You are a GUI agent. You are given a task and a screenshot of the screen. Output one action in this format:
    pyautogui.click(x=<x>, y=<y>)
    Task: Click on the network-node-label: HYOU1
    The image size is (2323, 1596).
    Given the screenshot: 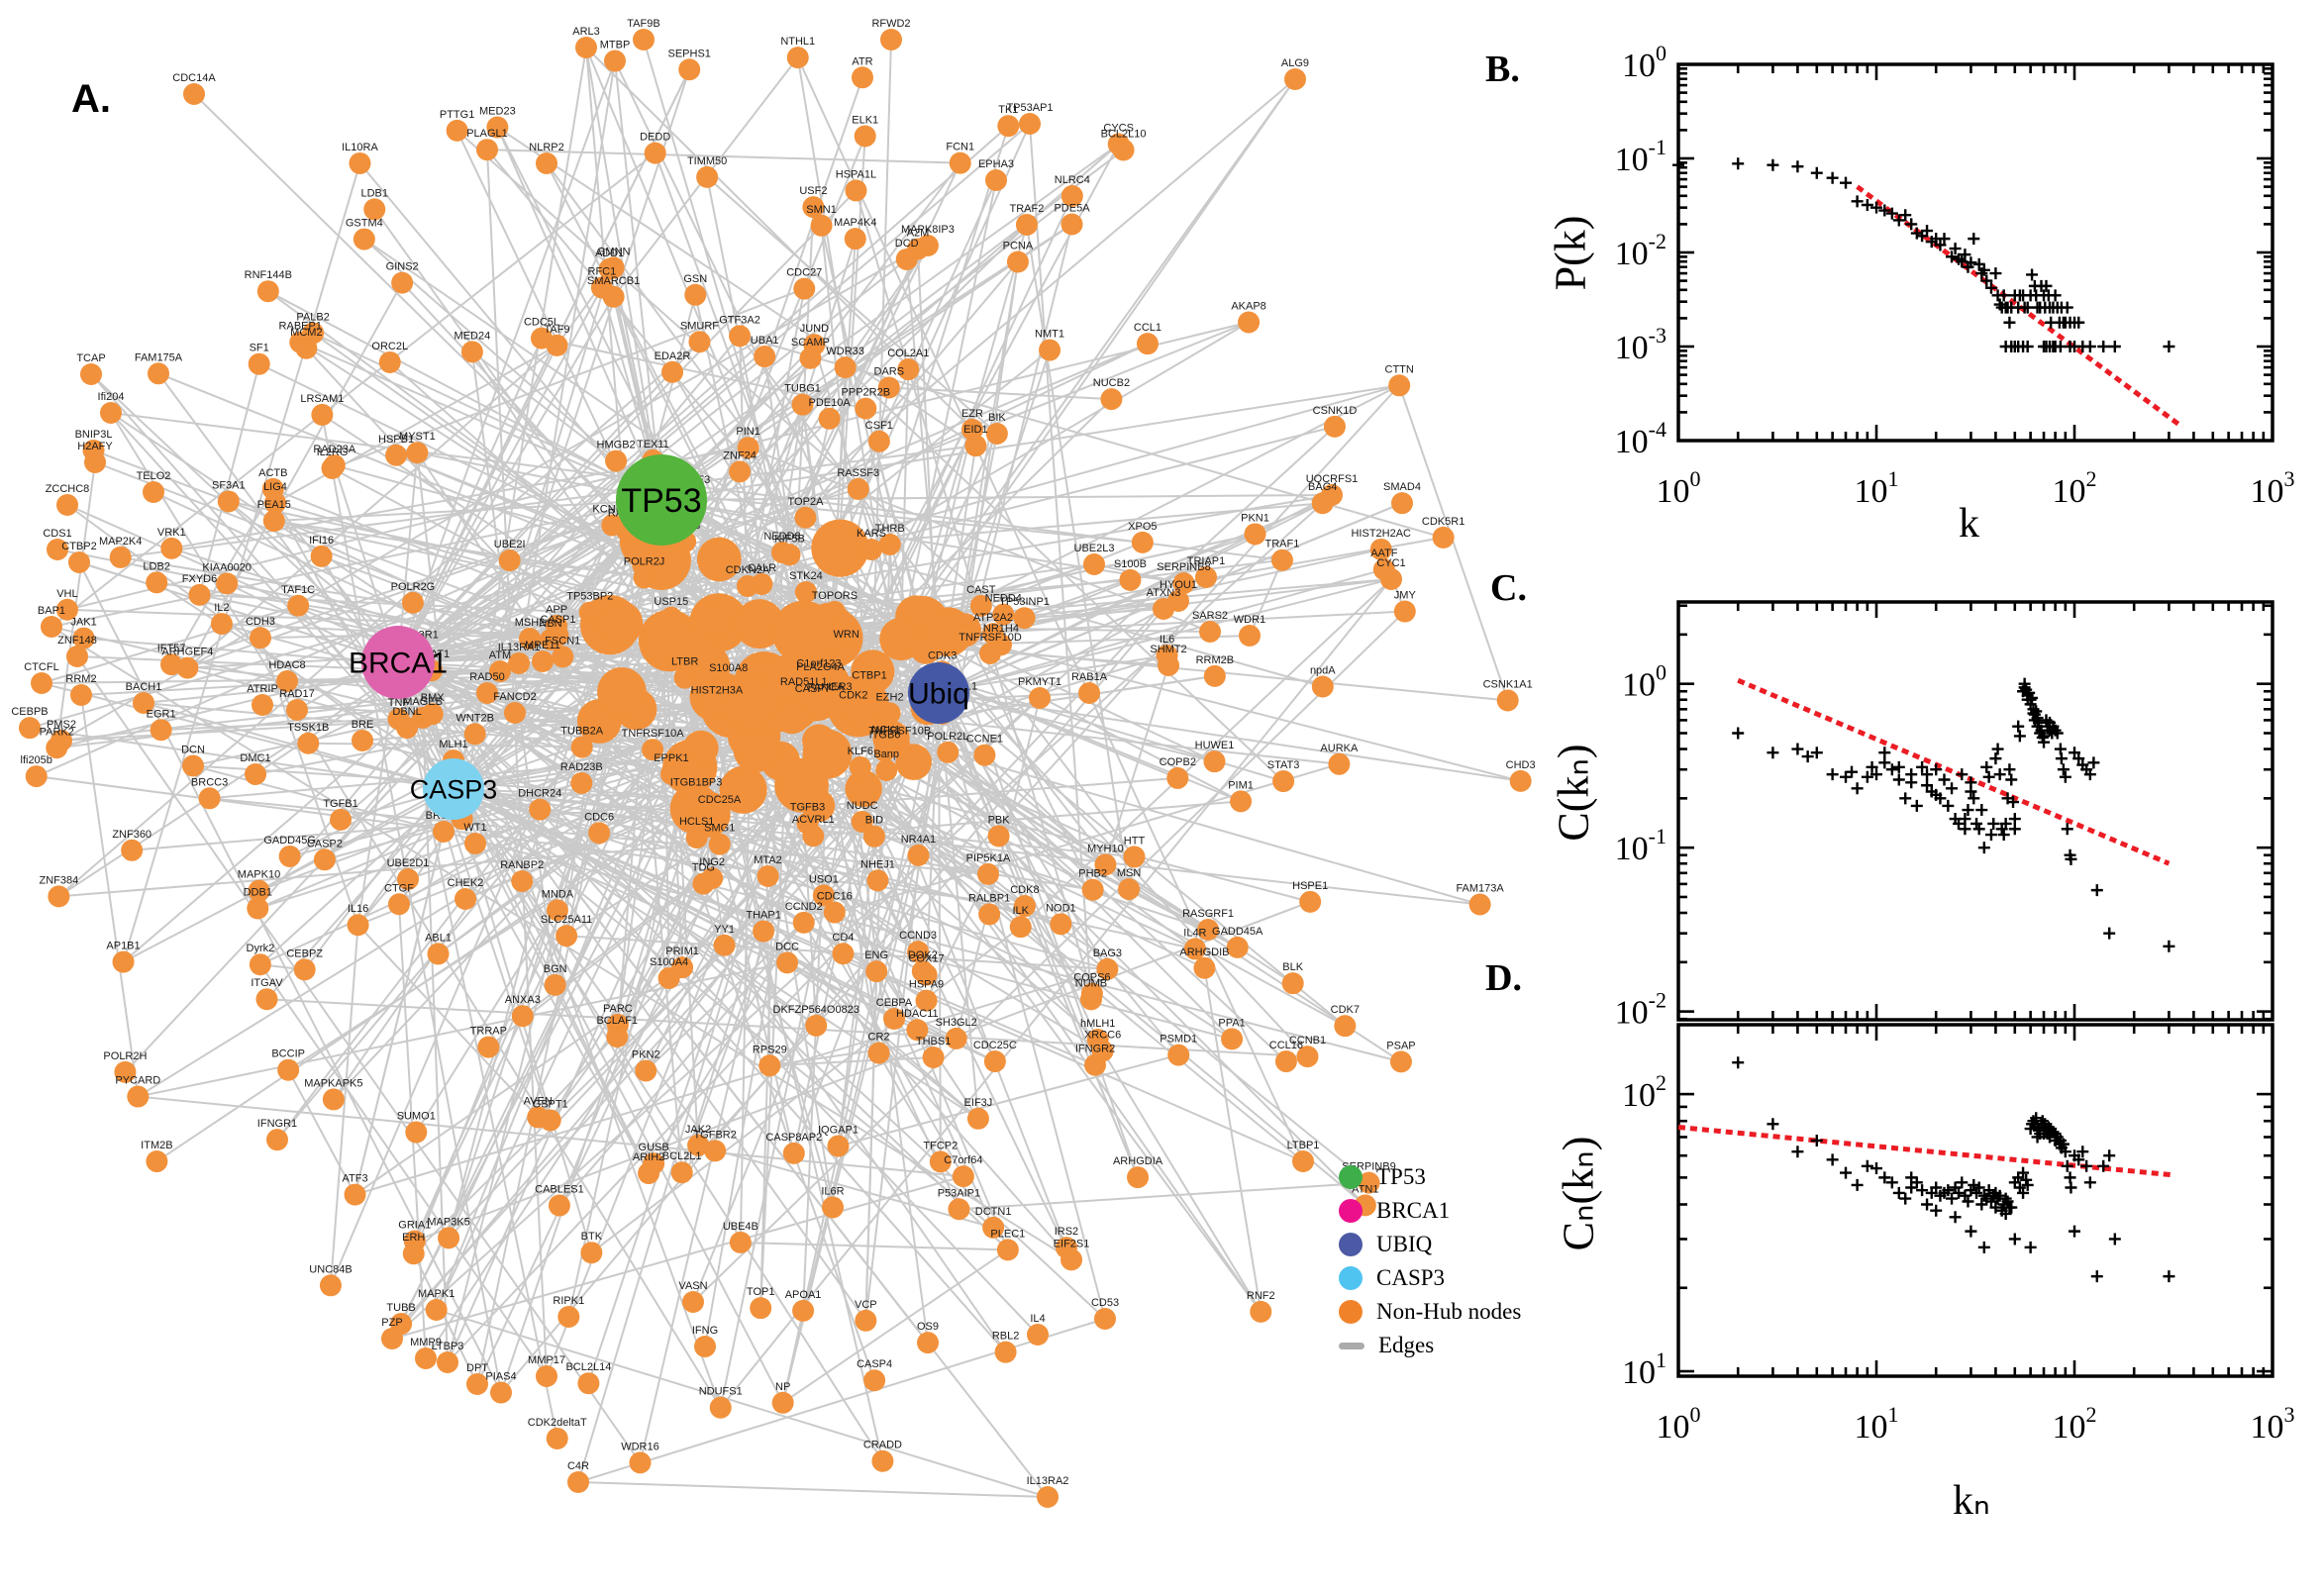 What is the action you would take?
    pyautogui.click(x=1178, y=585)
    